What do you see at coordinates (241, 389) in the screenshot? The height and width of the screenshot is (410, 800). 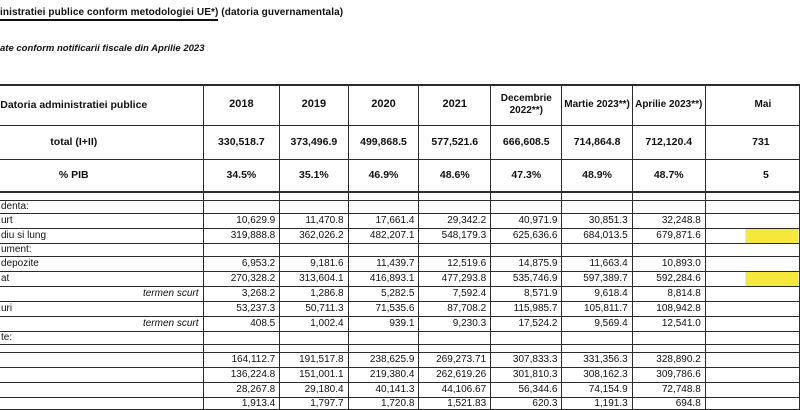 I see `data-cell: 28,267.8` at bounding box center [241, 389].